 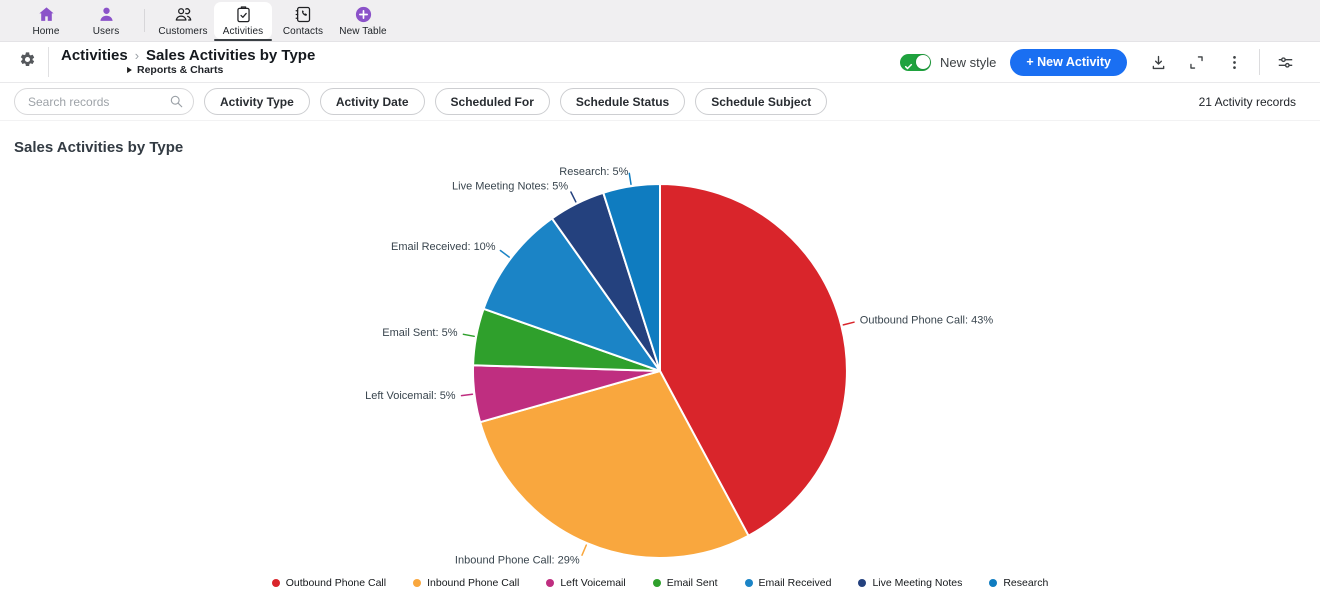 I want to click on legend-item-research: Research, so click(x=1018, y=583).